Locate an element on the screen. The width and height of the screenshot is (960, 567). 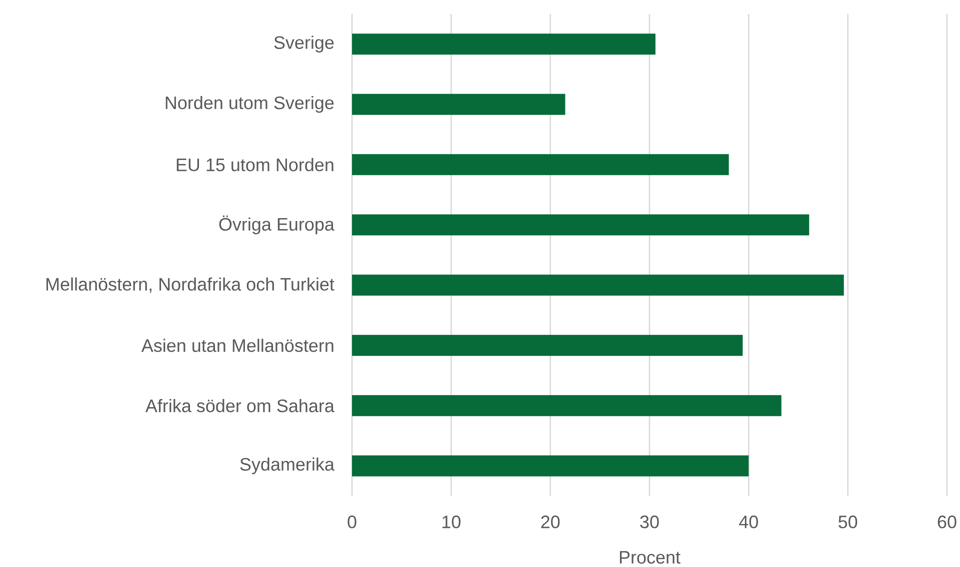
x-tick-label: 50 is located at coordinates (848, 522).